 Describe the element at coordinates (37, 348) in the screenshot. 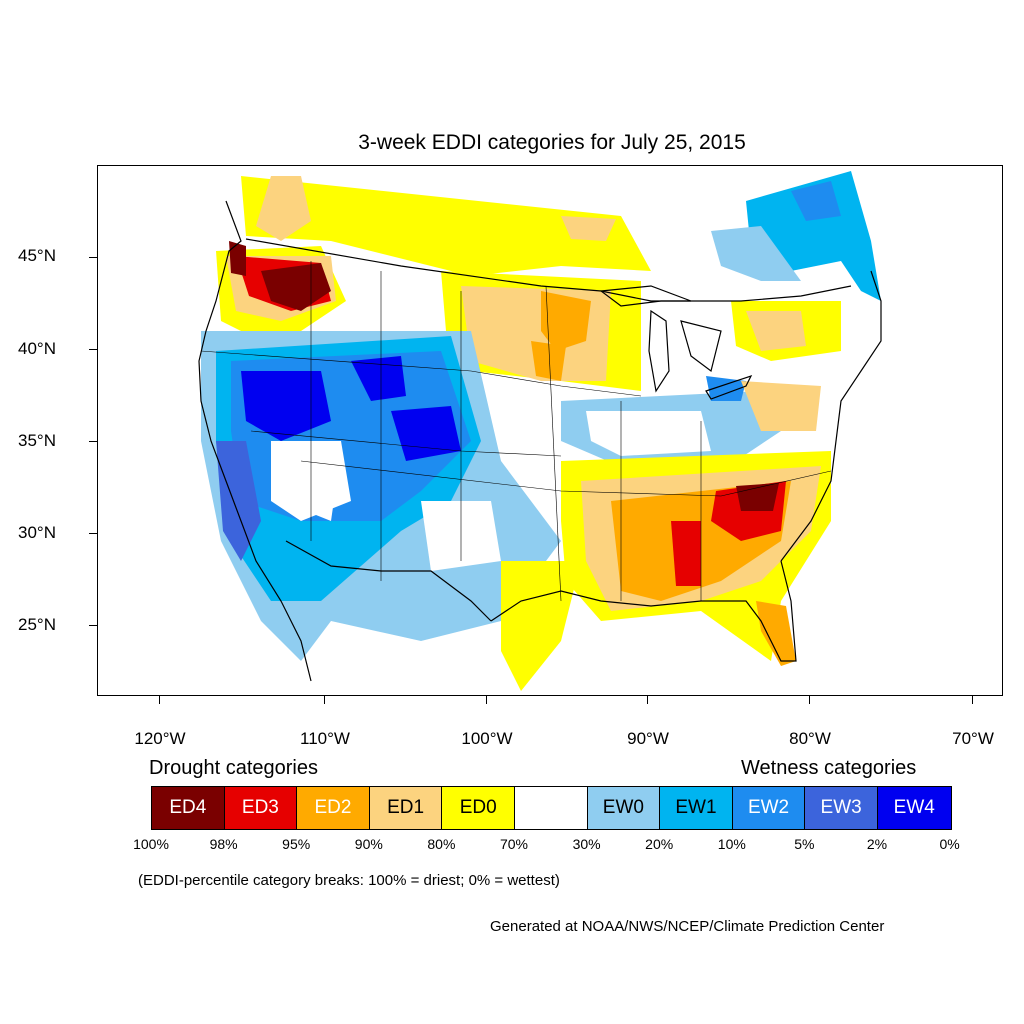

I see `lat-label-40n: 40°N` at that location.